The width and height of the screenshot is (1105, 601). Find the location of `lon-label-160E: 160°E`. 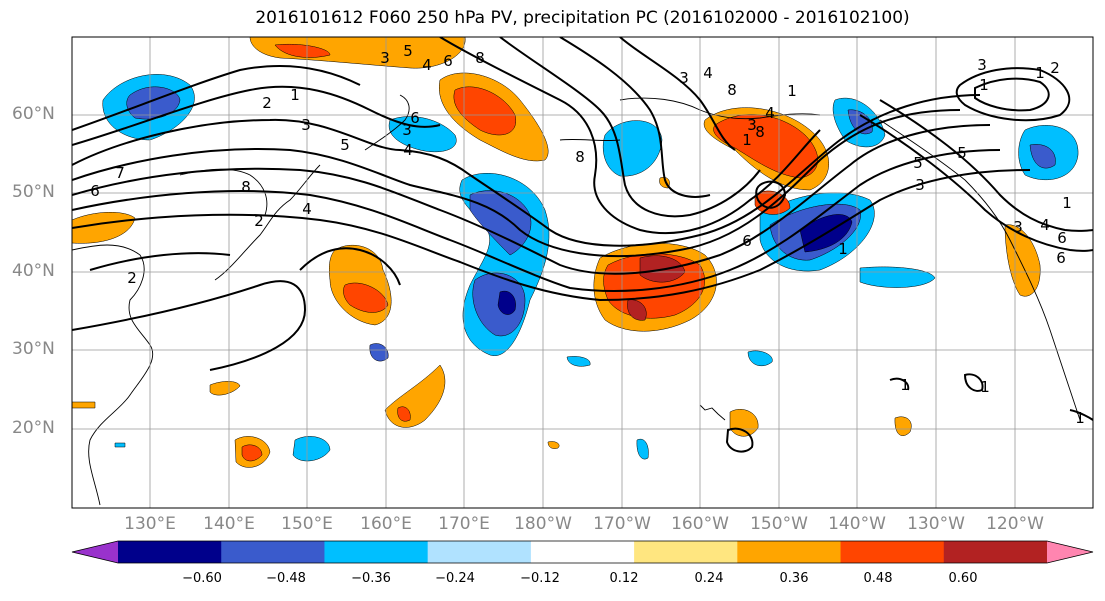

lon-label-160E: 160°E is located at coordinates (386, 524).